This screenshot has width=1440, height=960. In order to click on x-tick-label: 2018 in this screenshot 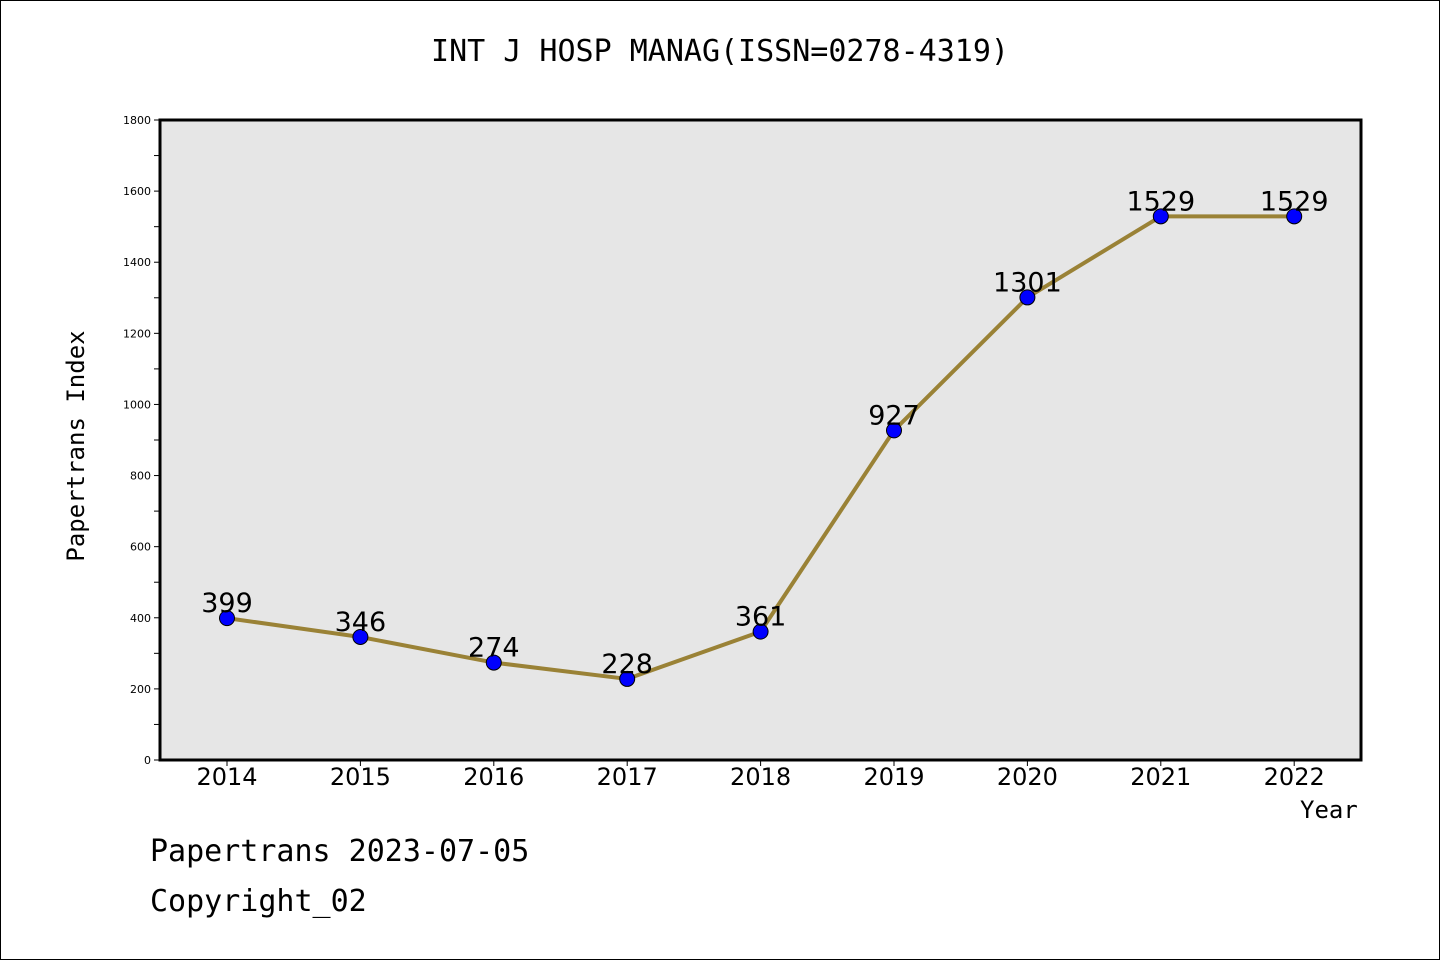, I will do `click(760, 777)`.